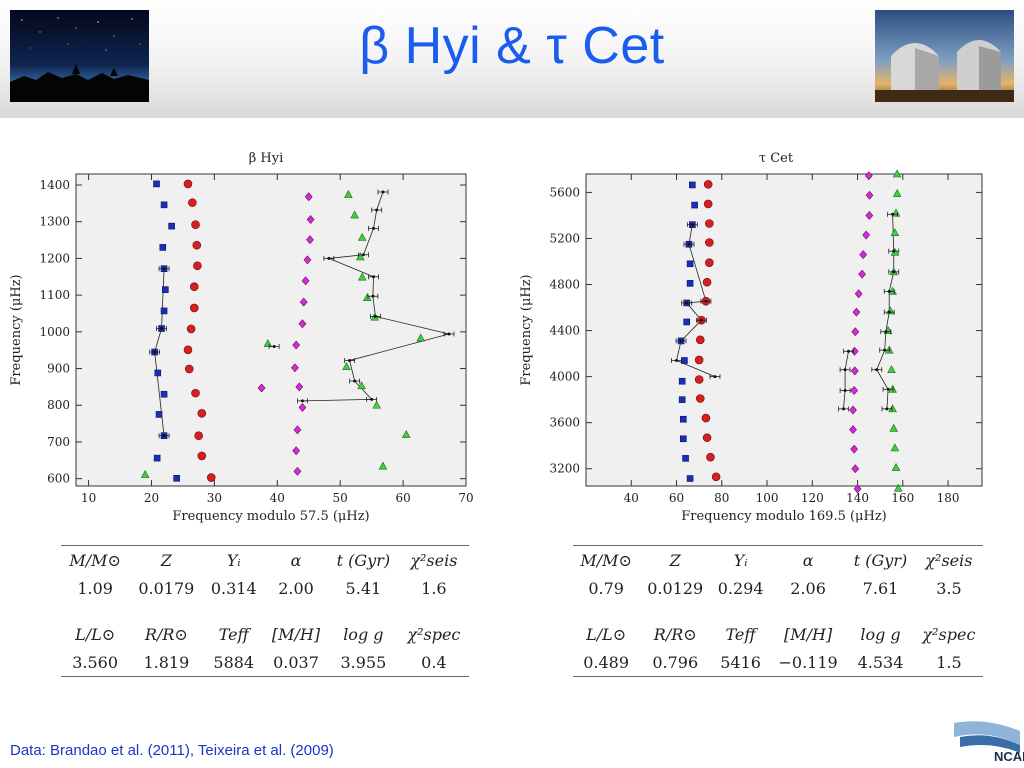 The width and height of the screenshot is (1024, 768). What do you see at coordinates (54, 258) in the screenshot?
I see `y-tick-label: 1200` at bounding box center [54, 258].